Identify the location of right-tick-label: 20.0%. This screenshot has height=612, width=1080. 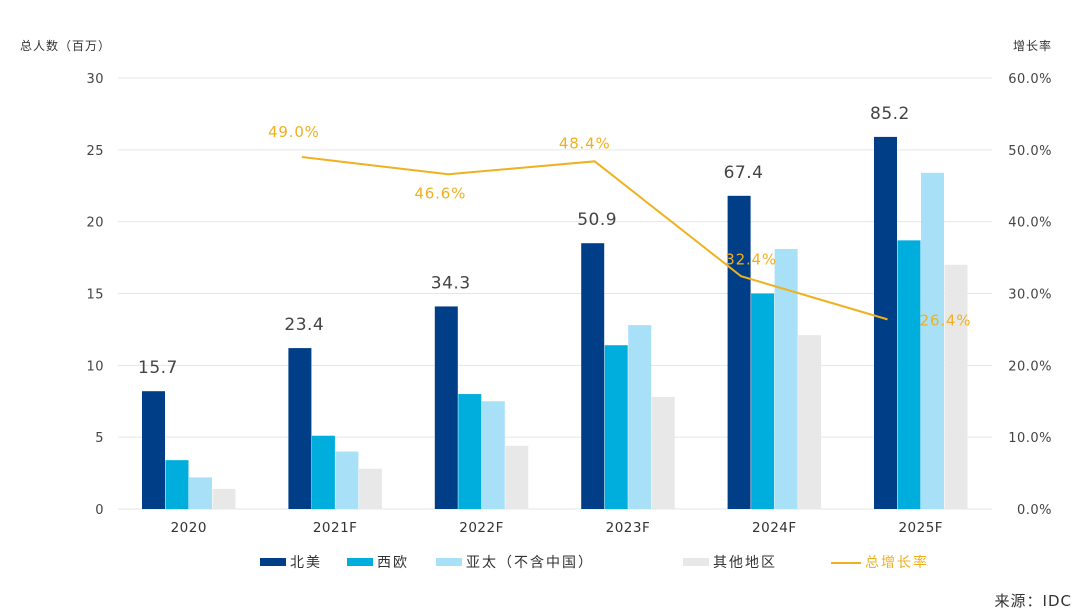
(1030, 366).